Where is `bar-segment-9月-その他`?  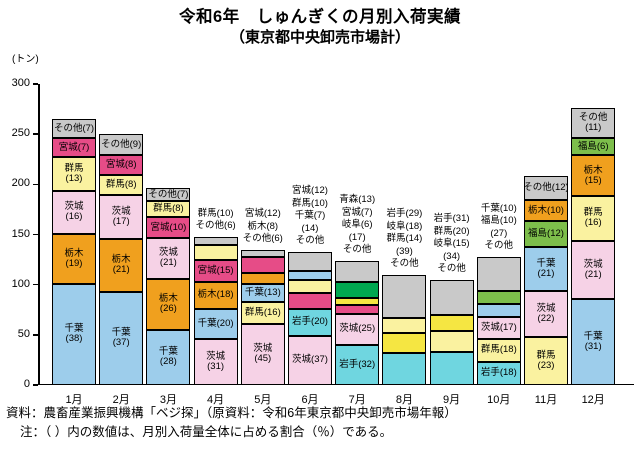 bar-segment-9月-その他 is located at coordinates (451, 297).